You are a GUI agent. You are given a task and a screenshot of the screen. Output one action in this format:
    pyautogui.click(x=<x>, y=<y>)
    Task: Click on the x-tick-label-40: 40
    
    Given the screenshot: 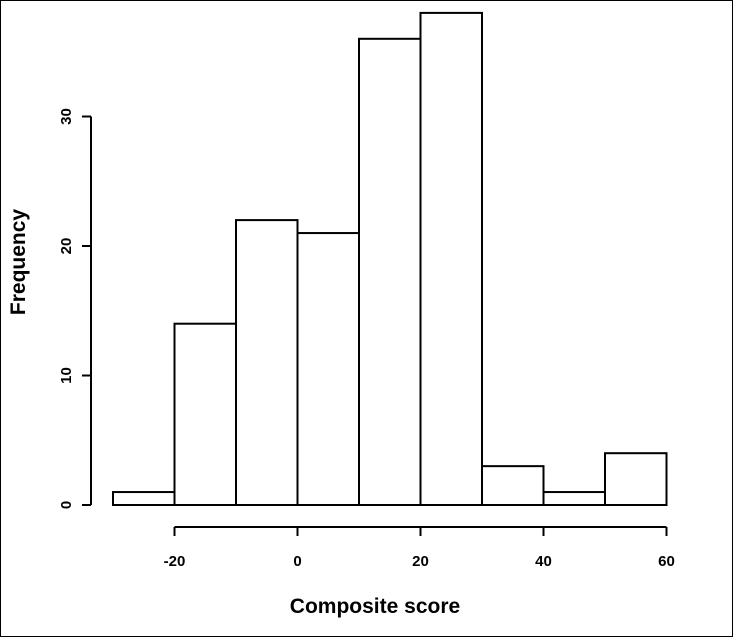 What is the action you would take?
    pyautogui.click(x=543, y=561)
    